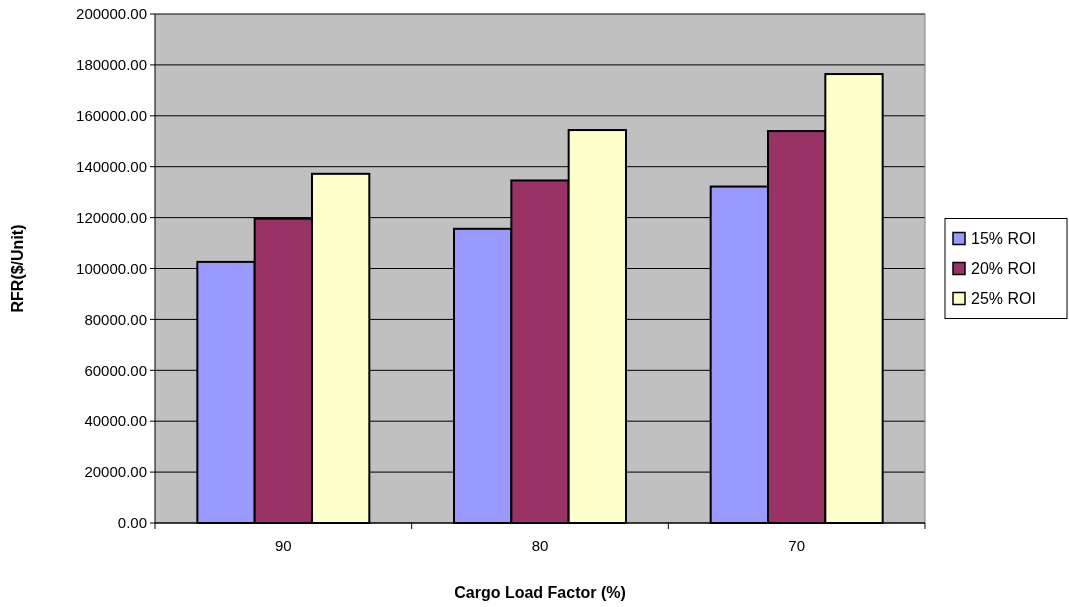  I want to click on y-tick-label: 200000.00, so click(111, 14).